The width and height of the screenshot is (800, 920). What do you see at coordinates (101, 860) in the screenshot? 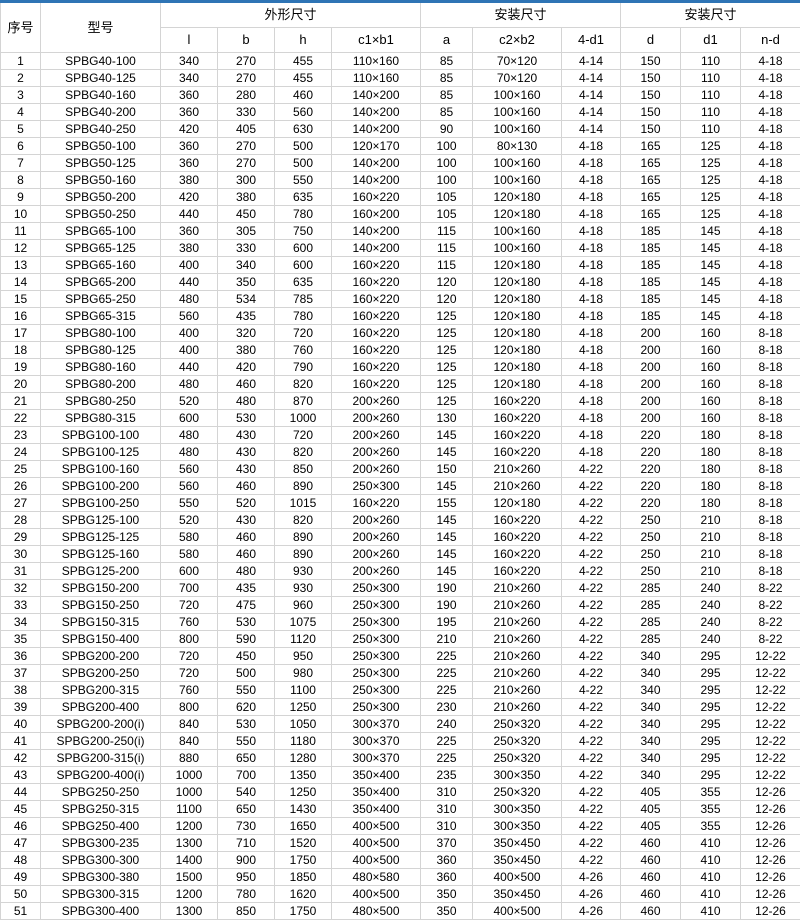
I see `cell-model: SPBG300-300` at bounding box center [101, 860].